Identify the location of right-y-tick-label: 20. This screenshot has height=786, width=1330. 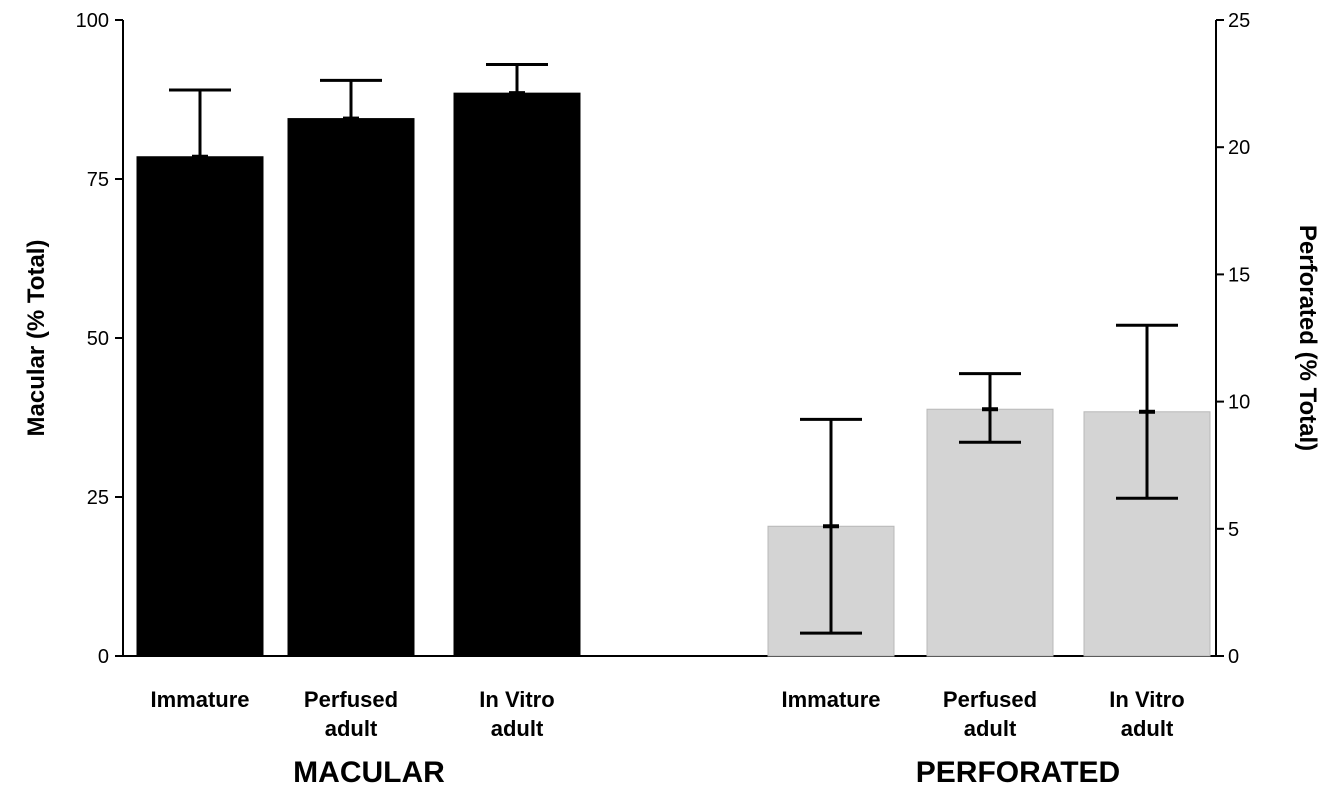
(1239, 148).